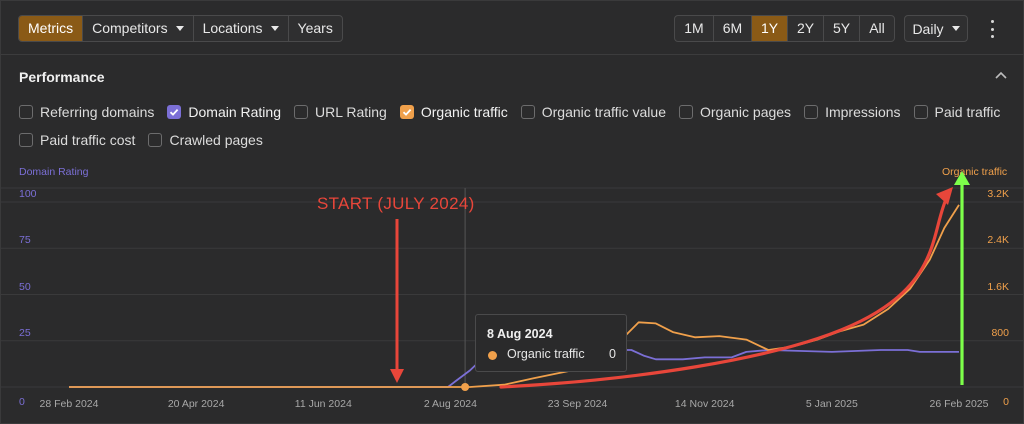 The width and height of the screenshot is (1024, 424). Describe the element at coordinates (704, 404) in the screenshot. I see `x-axis-tick: 14 Nov 2024` at that location.